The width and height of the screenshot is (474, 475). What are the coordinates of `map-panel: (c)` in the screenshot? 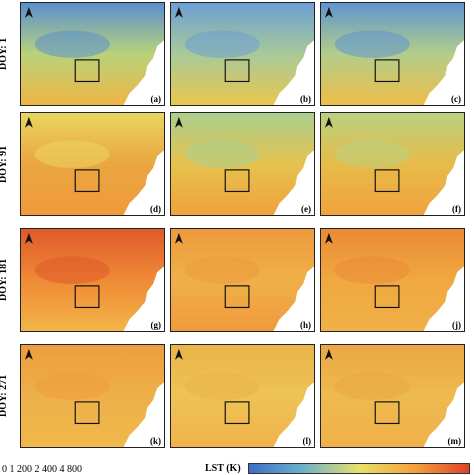 It's located at (392, 54).